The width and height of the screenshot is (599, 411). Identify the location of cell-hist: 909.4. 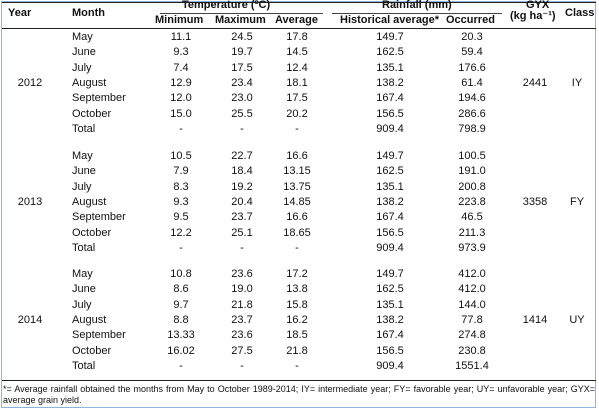
(390, 365).